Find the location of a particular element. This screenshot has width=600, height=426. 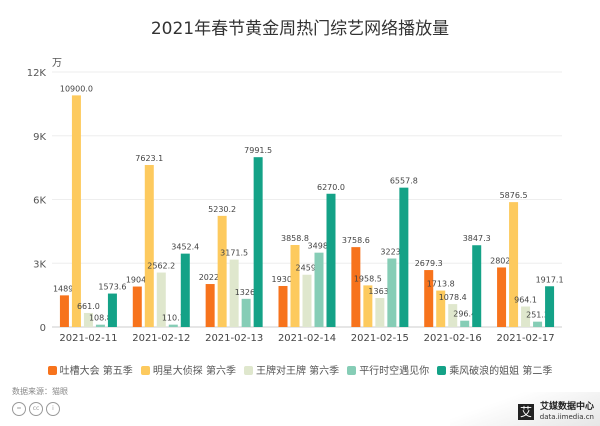

x-tick-label: 2021-02-15 is located at coordinates (380, 338).